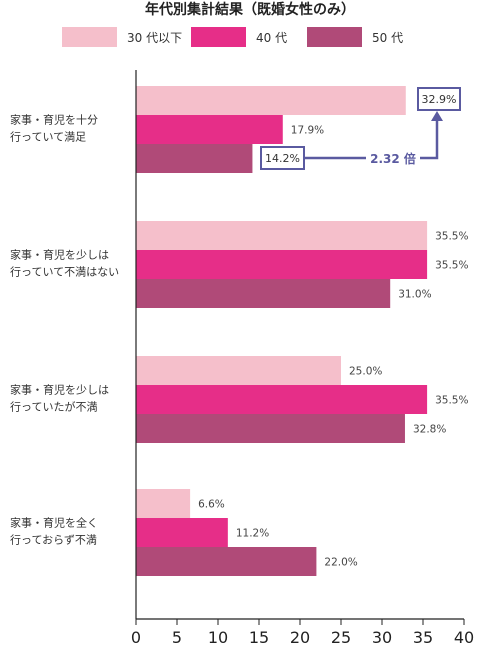 This screenshot has width=500, height=656. Describe the element at coordinates (414, 295) in the screenshot. I see `value-label: 31.0%` at that location.